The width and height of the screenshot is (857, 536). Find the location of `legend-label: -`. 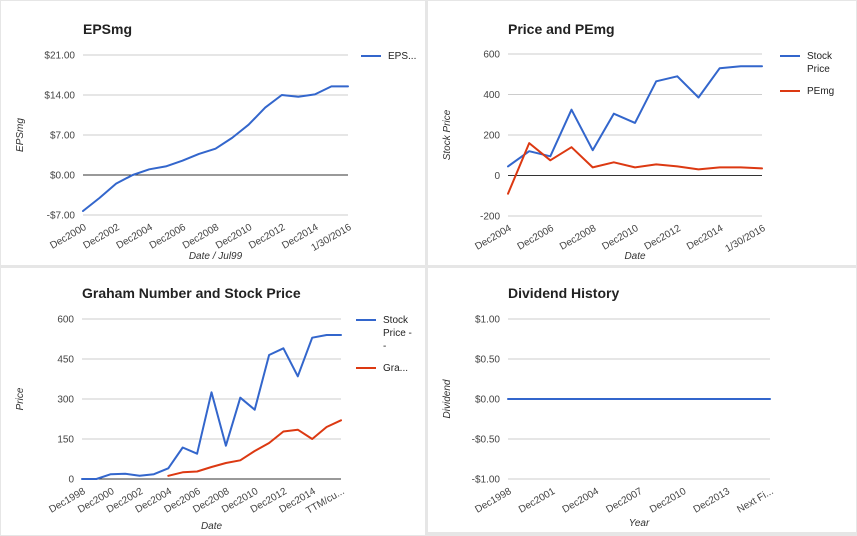

legend-label: - is located at coordinates (384, 346).